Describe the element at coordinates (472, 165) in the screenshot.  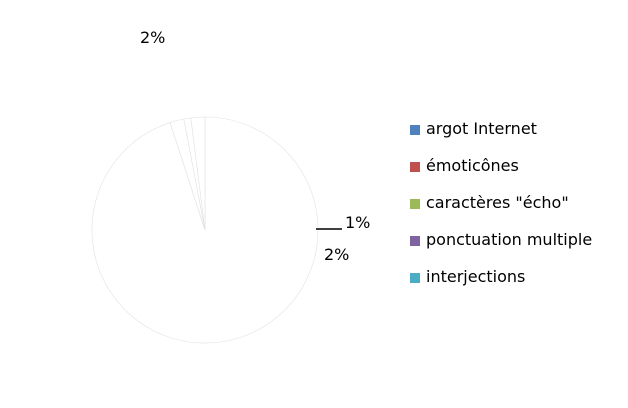
I see `legend-label-emoticones: émoticônes` at that location.